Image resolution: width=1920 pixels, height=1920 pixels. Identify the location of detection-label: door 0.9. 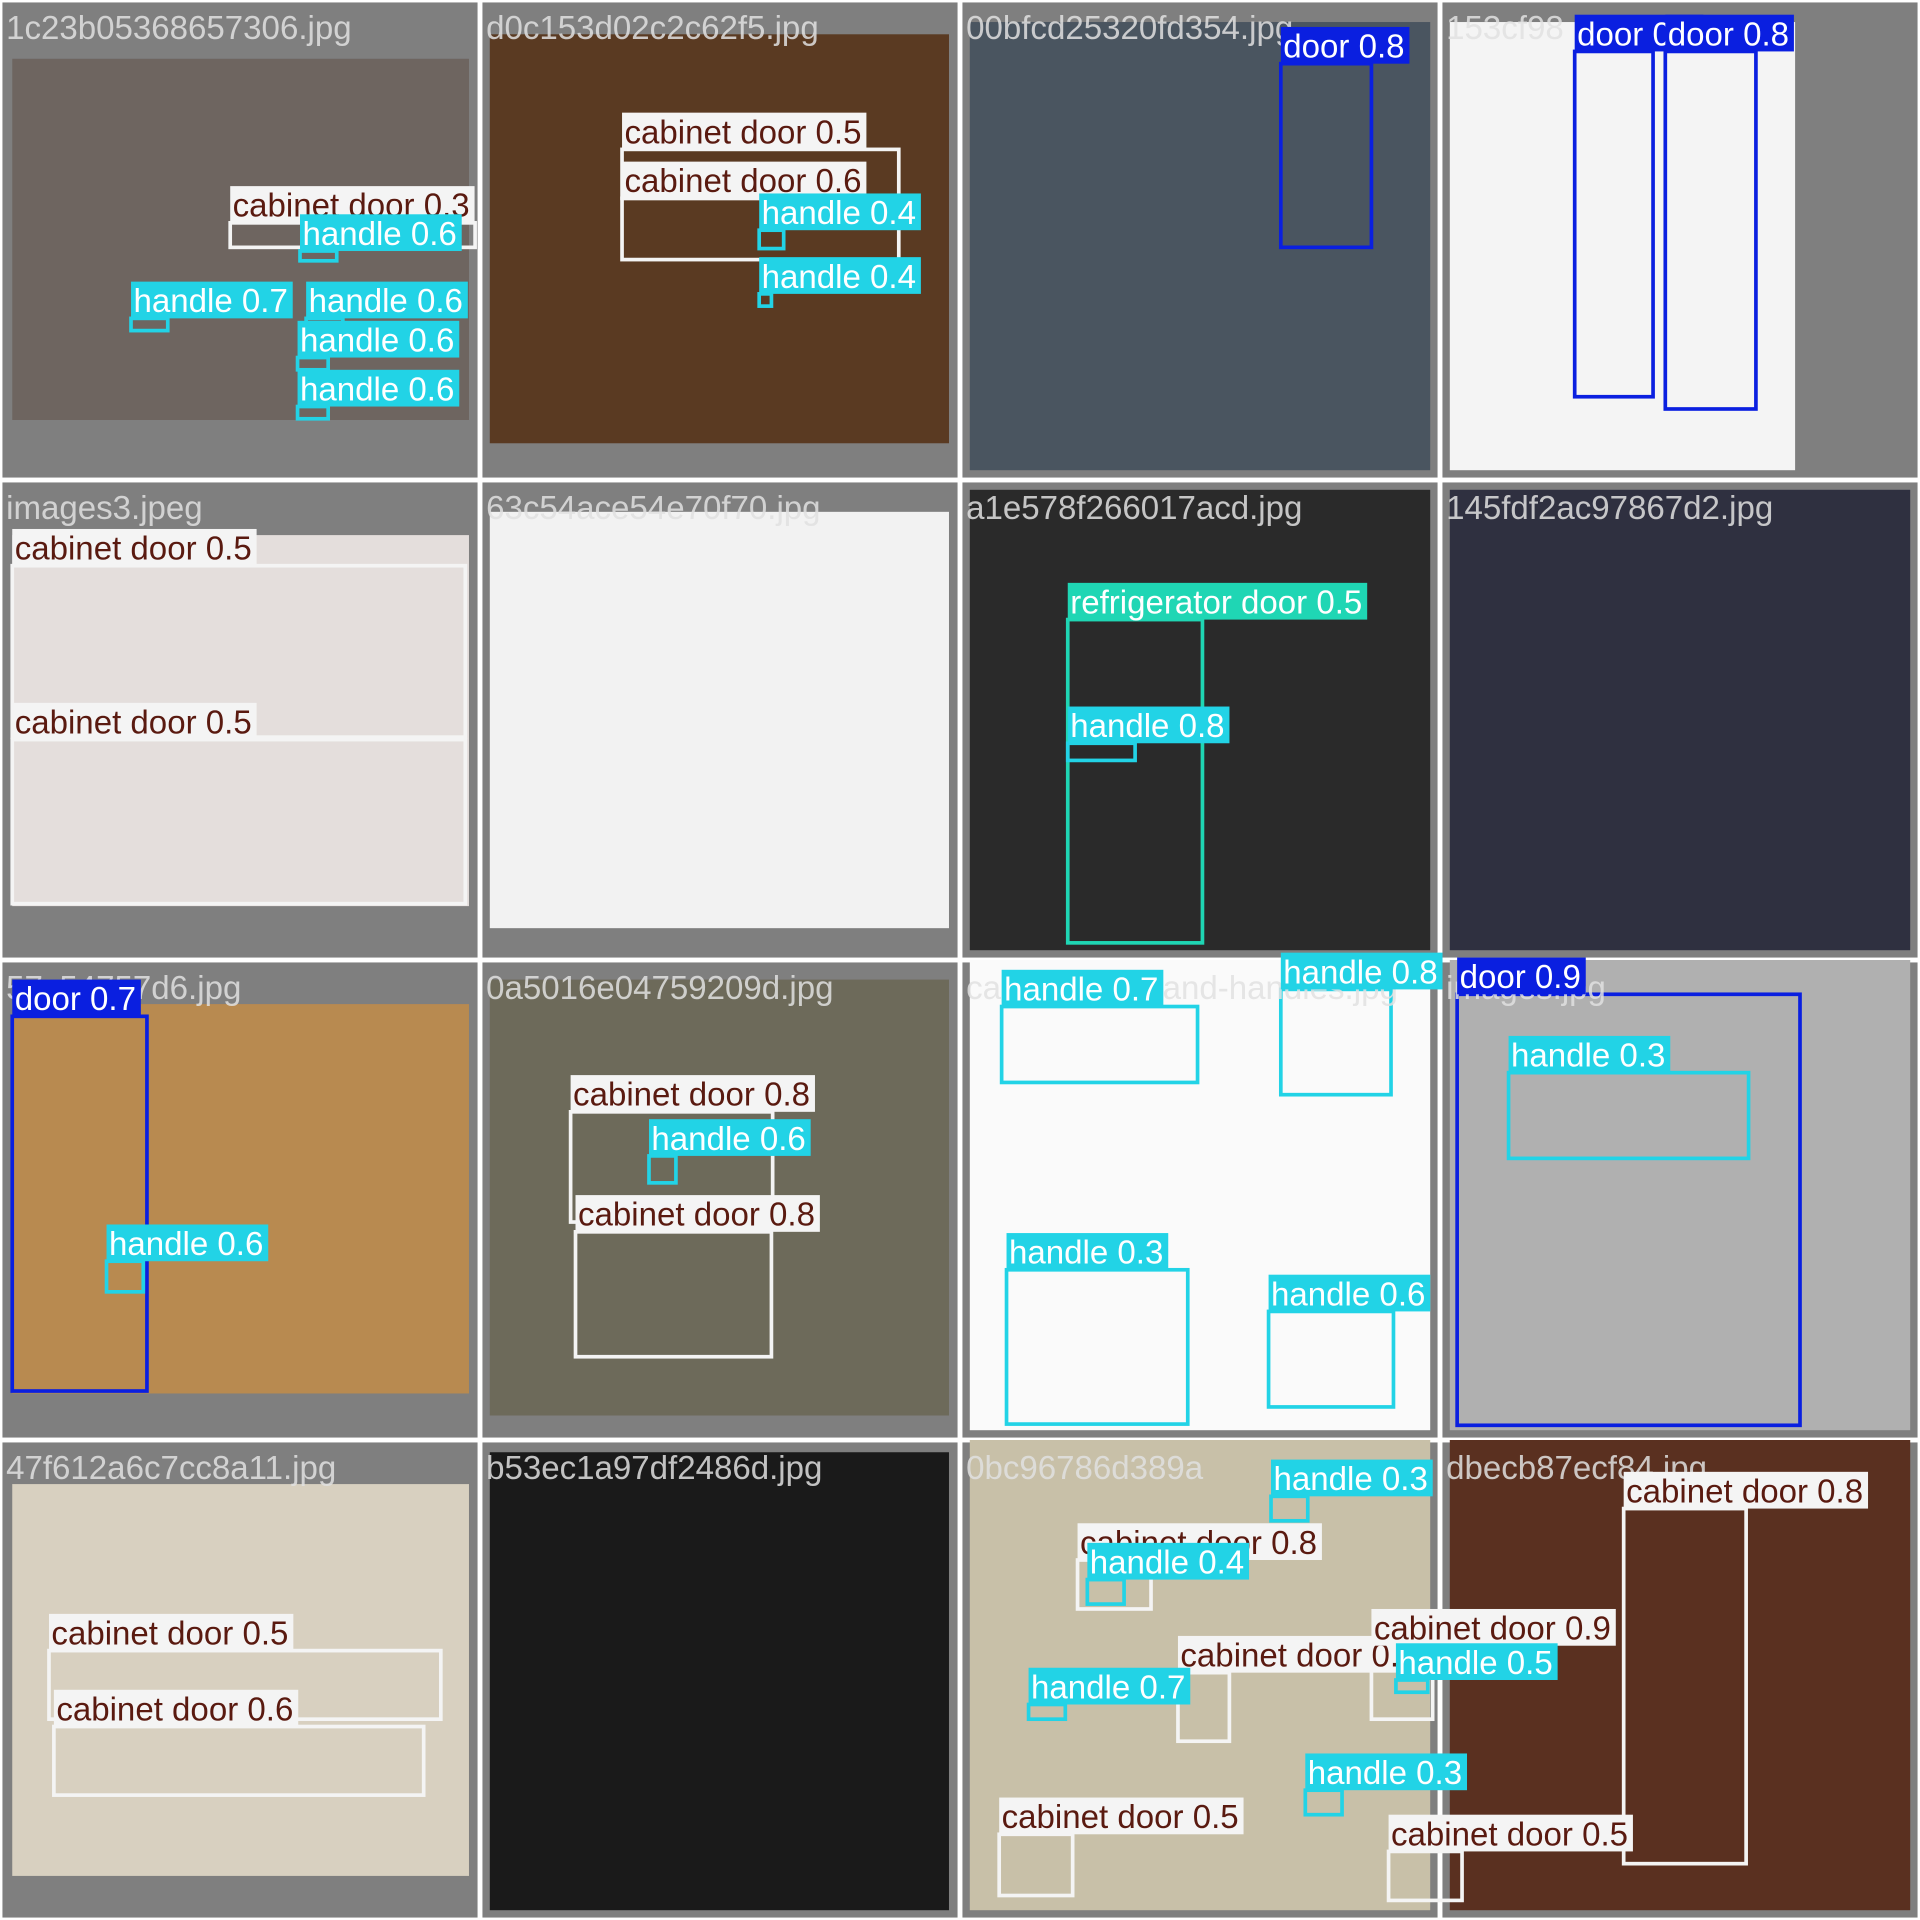
(1520, 977).